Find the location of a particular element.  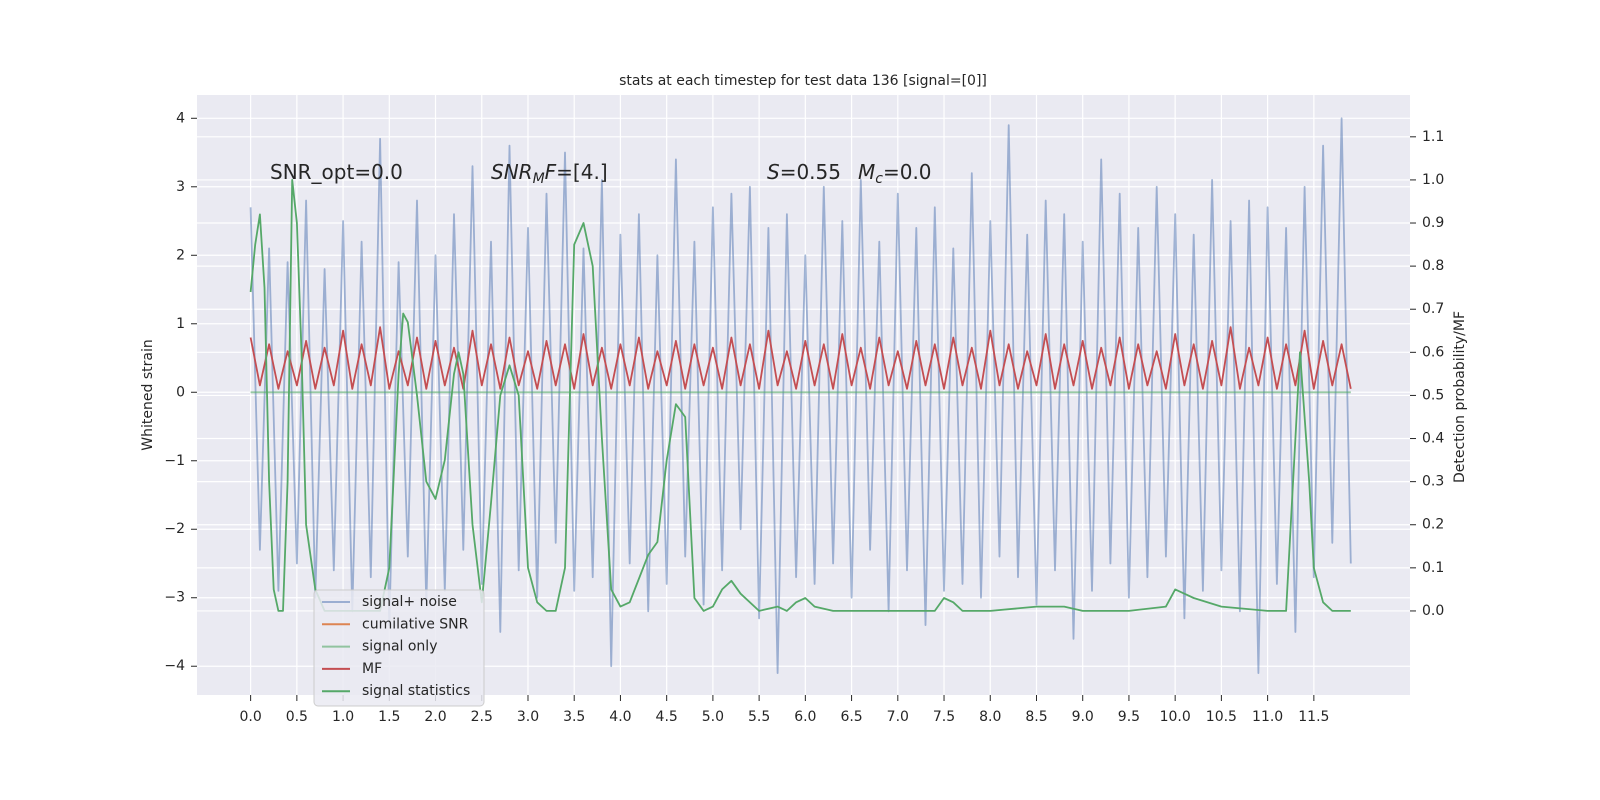

annotation-part: SNR is located at coordinates (512, 172).